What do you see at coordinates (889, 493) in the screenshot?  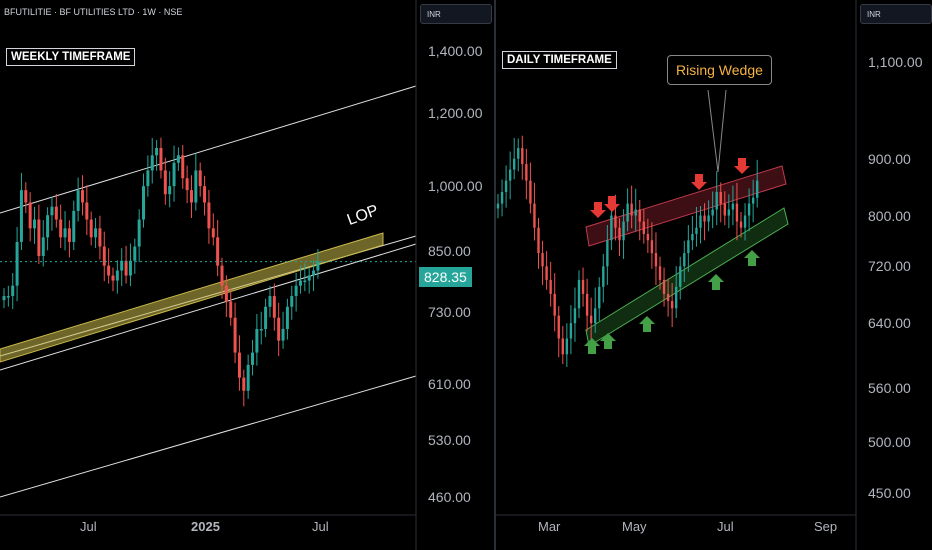 I see `y-tick-label: 450.00` at bounding box center [889, 493].